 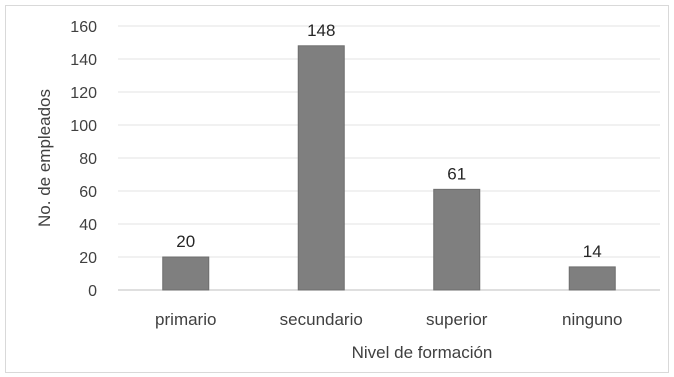 What do you see at coordinates (592, 319) in the screenshot?
I see `category-label-ninguno: ninguno` at bounding box center [592, 319].